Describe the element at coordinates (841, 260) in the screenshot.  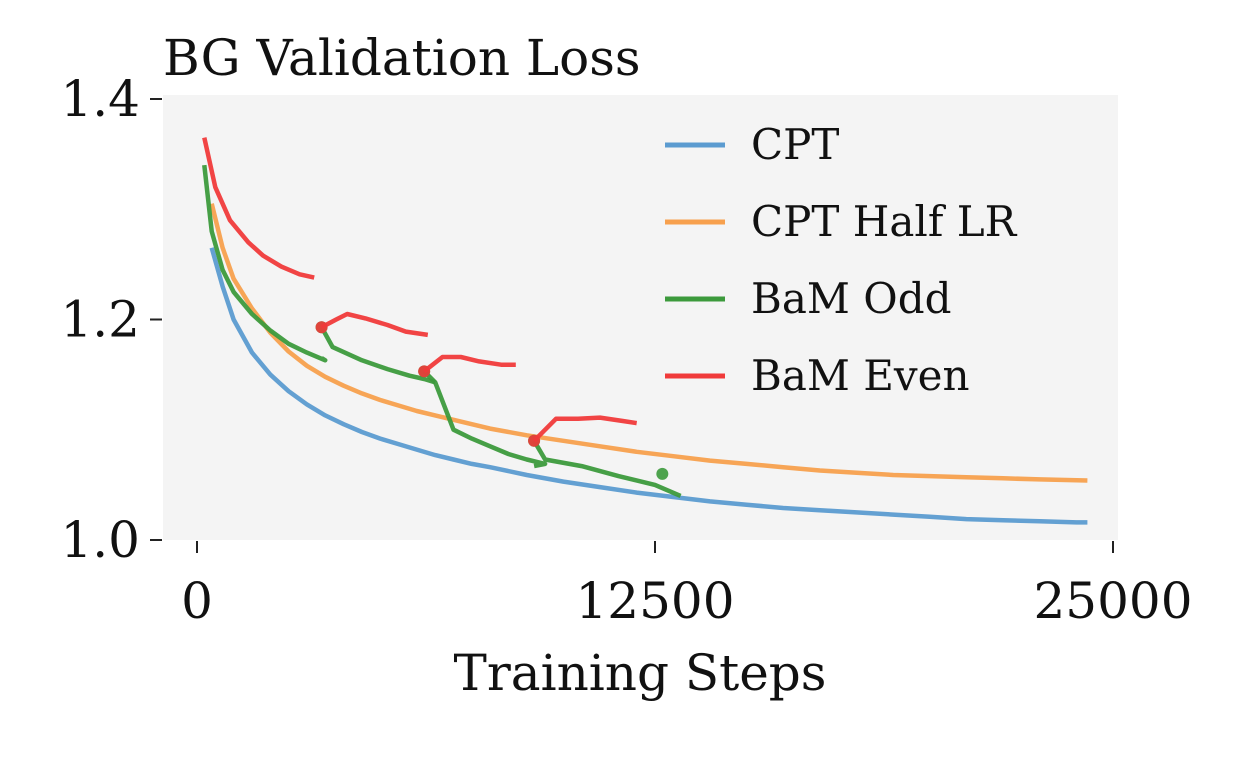
I see `legend: CPT CPT Half LR BaM Odd BaM Even` at that location.